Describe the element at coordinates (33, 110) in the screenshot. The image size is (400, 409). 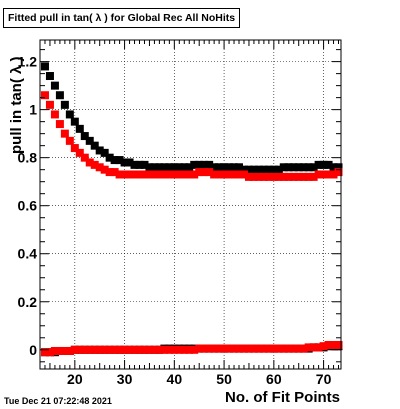
I see `y-tick-label: 1` at that location.